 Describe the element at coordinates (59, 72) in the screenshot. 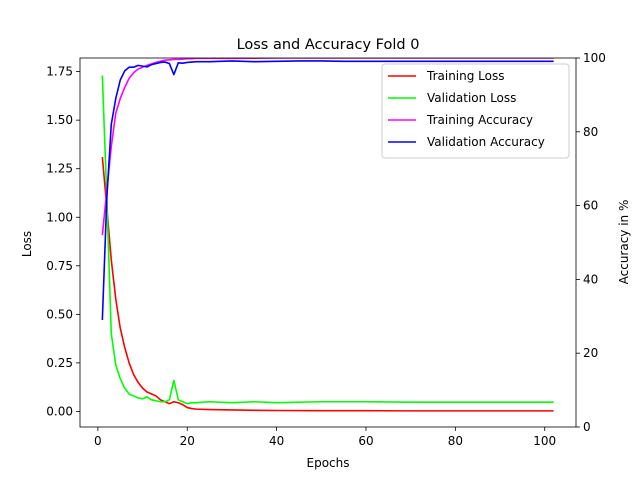

I see `y-tick-label-left: 1.75` at that location.